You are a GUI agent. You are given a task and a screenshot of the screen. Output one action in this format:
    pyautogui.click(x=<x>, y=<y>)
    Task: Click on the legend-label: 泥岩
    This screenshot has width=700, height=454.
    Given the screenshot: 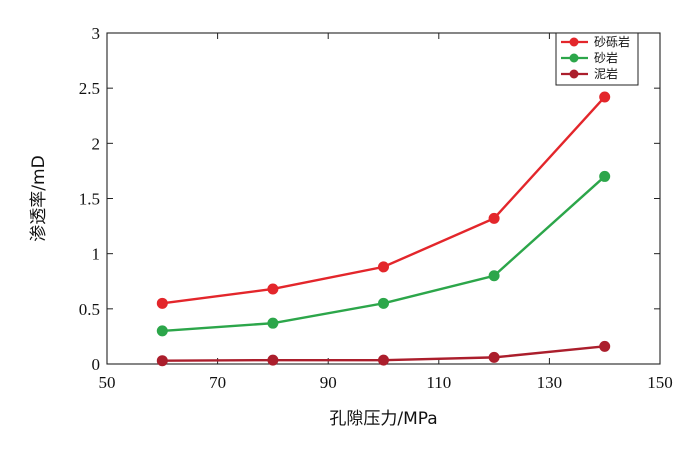 What is the action you would take?
    pyautogui.click(x=606, y=73)
    